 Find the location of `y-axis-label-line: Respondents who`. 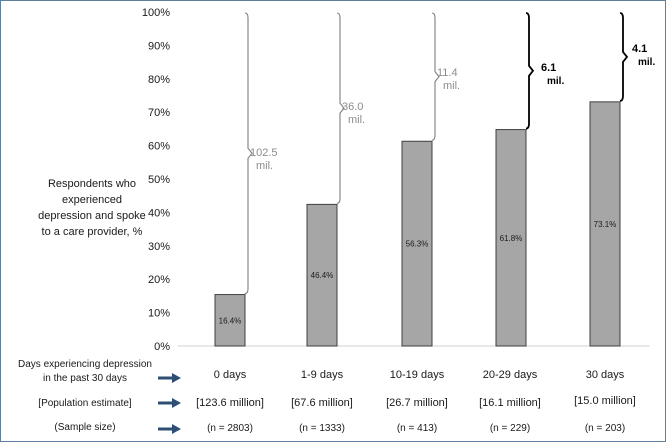

y-axis-label-line: Respondents who is located at coordinates (92, 184).